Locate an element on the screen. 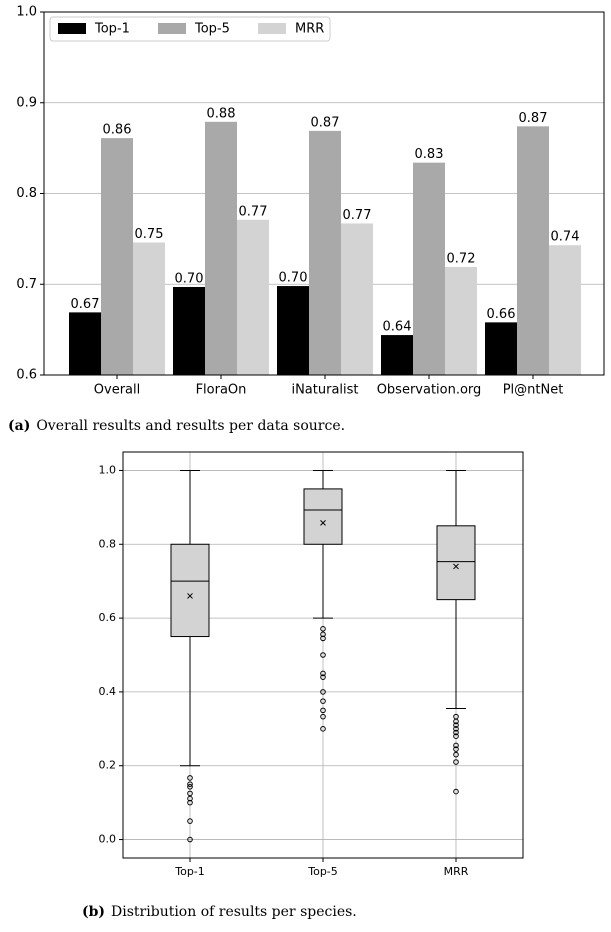 This screenshot has width=611, height=932. x-tick-label: Observation.org is located at coordinates (429, 390).